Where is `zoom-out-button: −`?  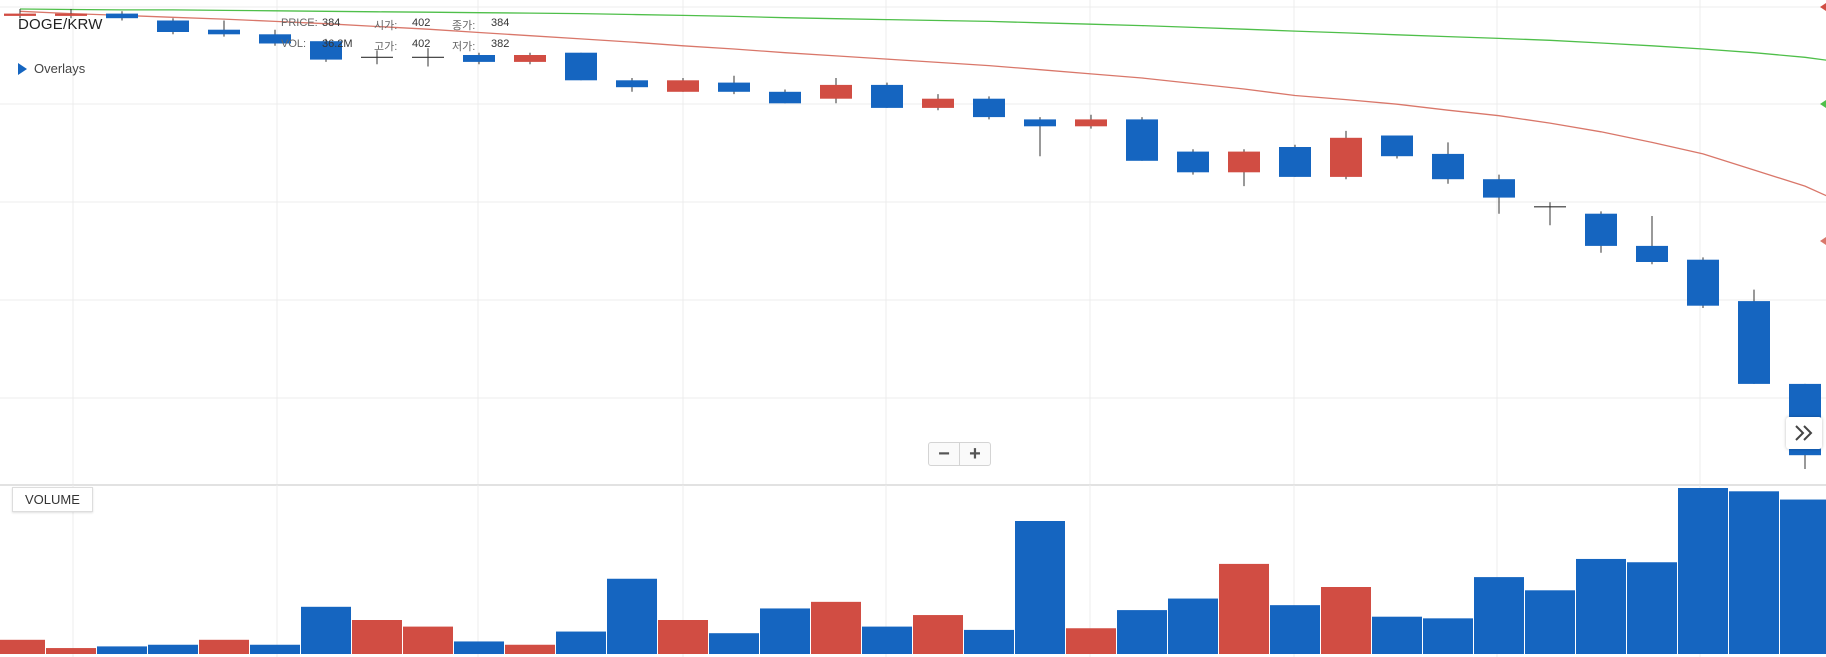 zoom-out-button: − is located at coordinates (944, 453).